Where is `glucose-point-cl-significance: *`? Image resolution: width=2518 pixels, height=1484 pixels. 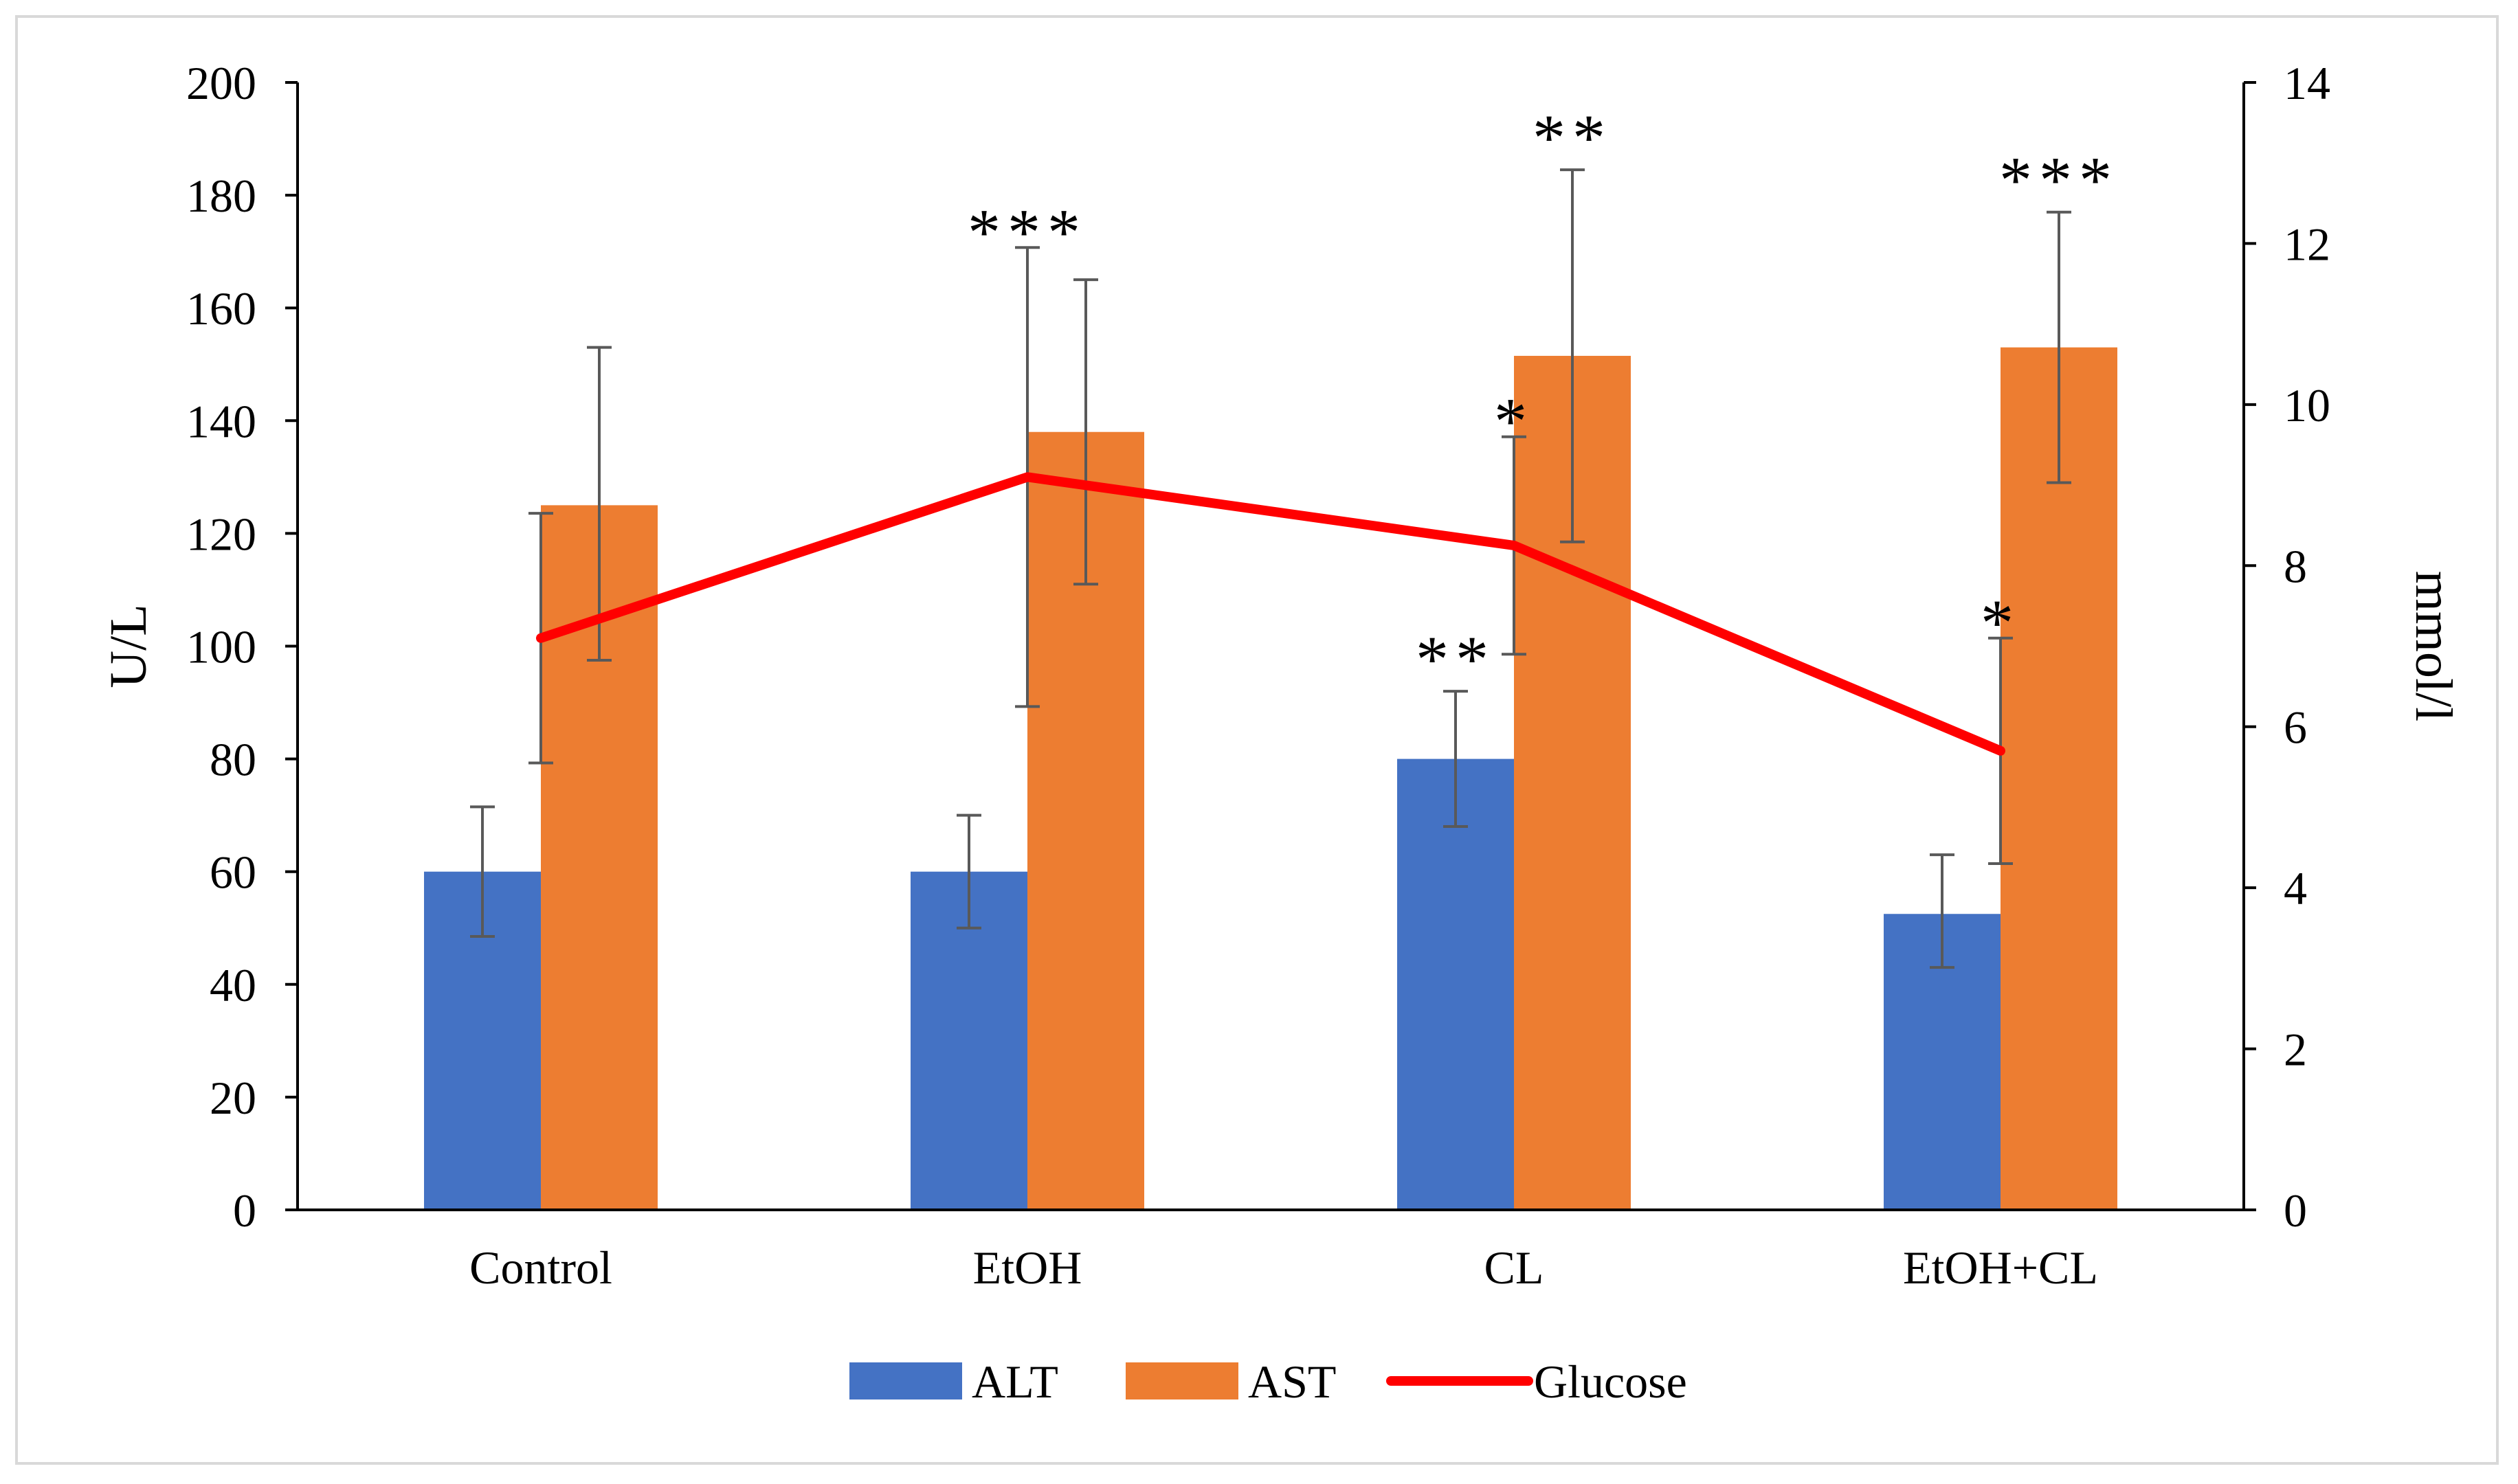 glucose-point-cl-significance: * is located at coordinates (1514, 421).